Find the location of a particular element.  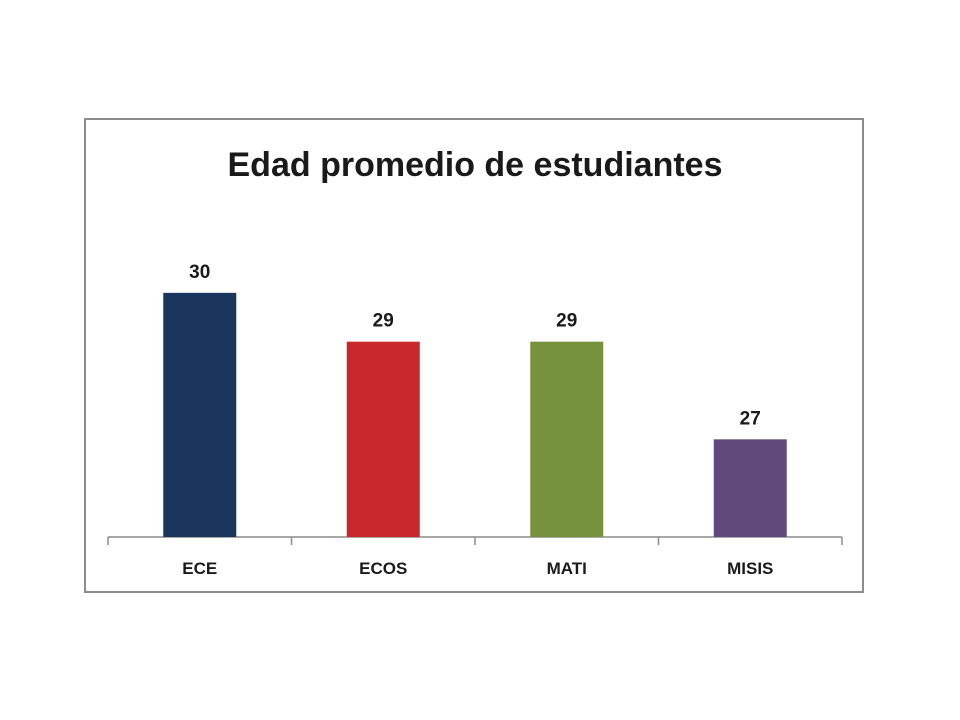

data-label-mati: 29 is located at coordinates (566, 321).